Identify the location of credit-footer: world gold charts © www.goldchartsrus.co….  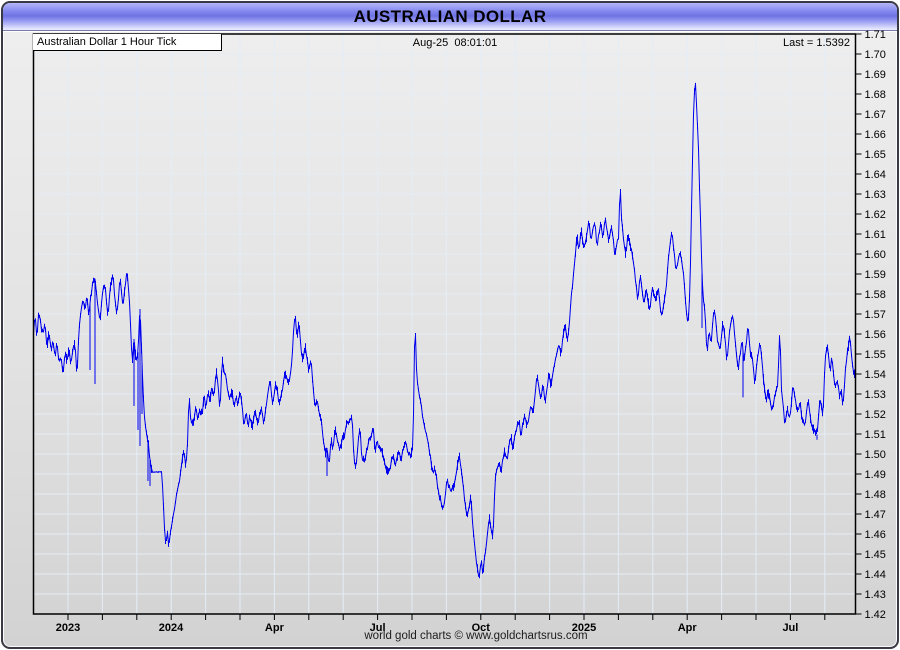
(476, 636).